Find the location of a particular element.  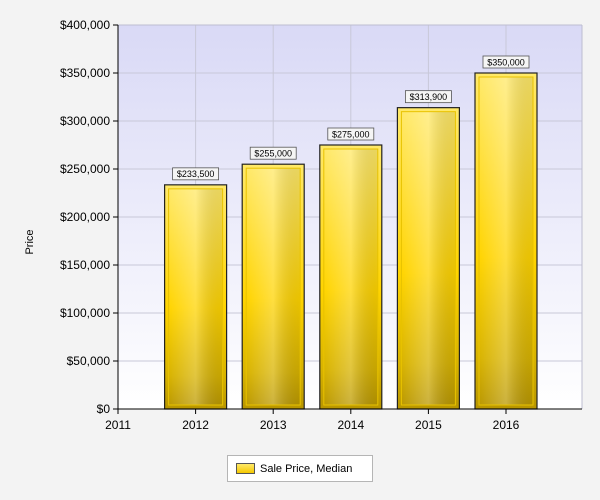

data-label: $255,000 is located at coordinates (273, 154).